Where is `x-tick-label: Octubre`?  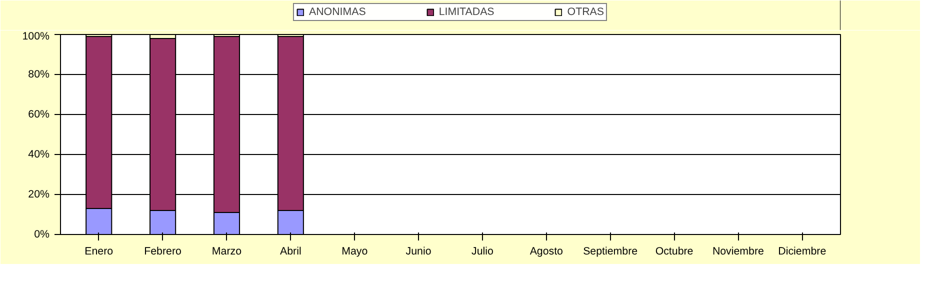
x-tick-label: Octubre is located at coordinates (674, 252).